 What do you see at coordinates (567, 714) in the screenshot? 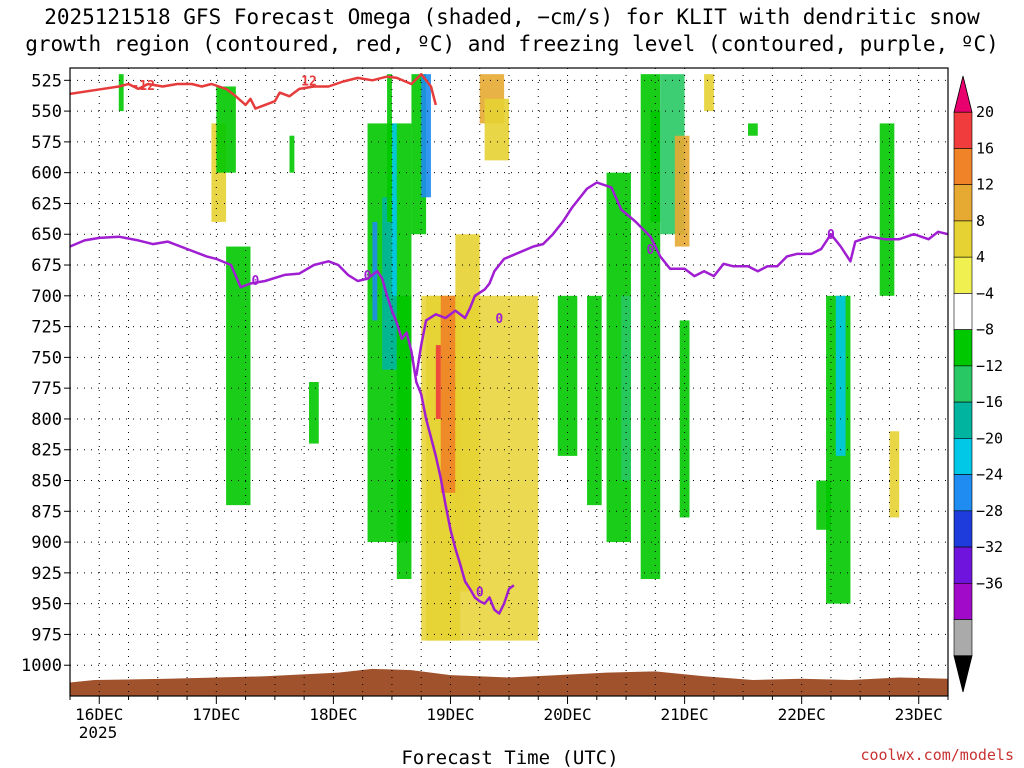
I see `x-tick-label: 20DEC` at bounding box center [567, 714].